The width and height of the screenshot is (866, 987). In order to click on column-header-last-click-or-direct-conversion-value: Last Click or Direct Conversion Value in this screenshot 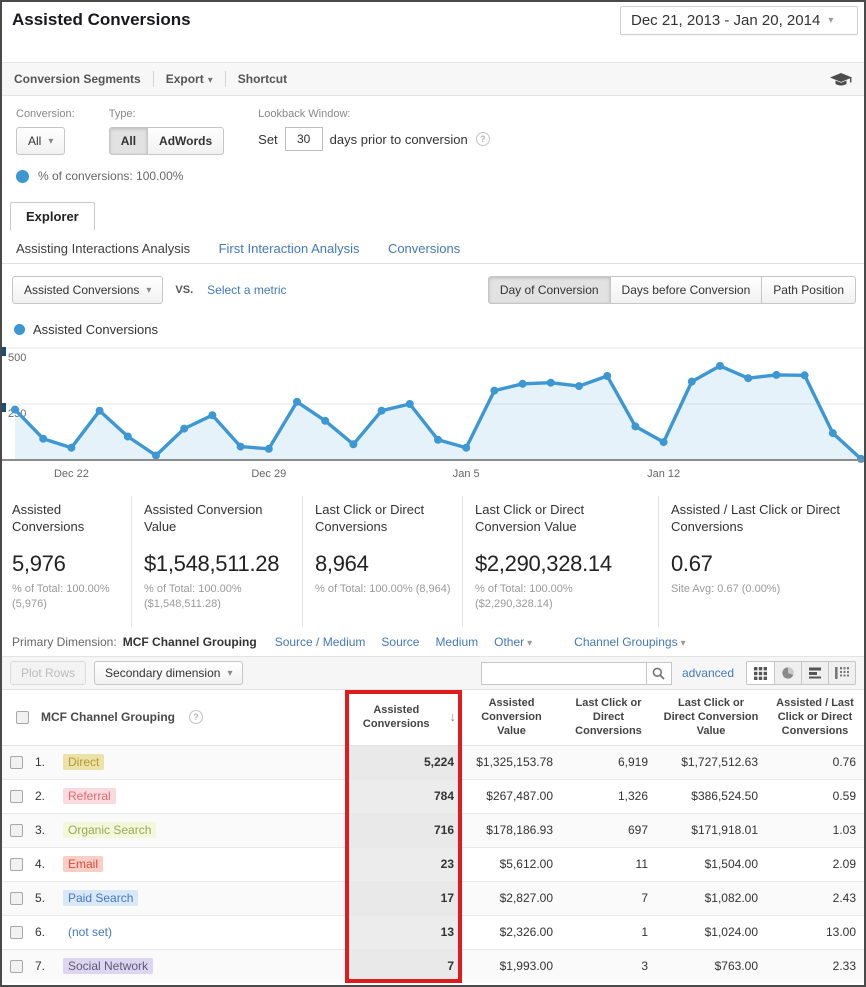, I will do `click(711, 718)`.